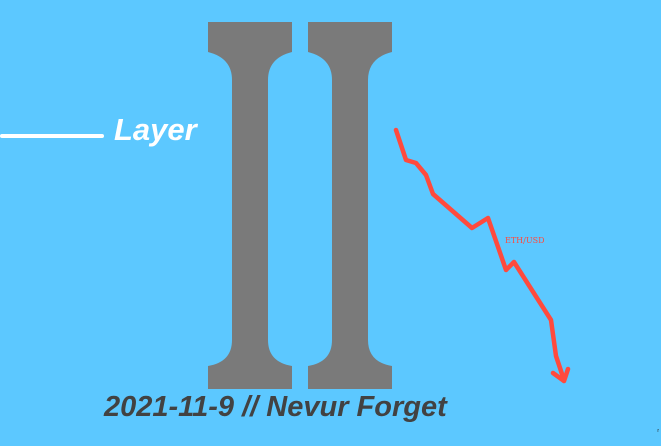 The image size is (661, 446). What do you see at coordinates (658, 431) in the screenshot?
I see `corner-mark: r` at bounding box center [658, 431].